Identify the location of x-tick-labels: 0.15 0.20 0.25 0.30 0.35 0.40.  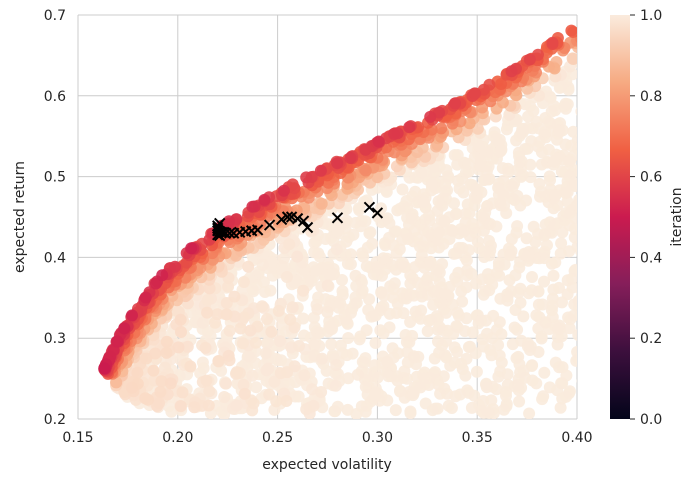
(327, 438).